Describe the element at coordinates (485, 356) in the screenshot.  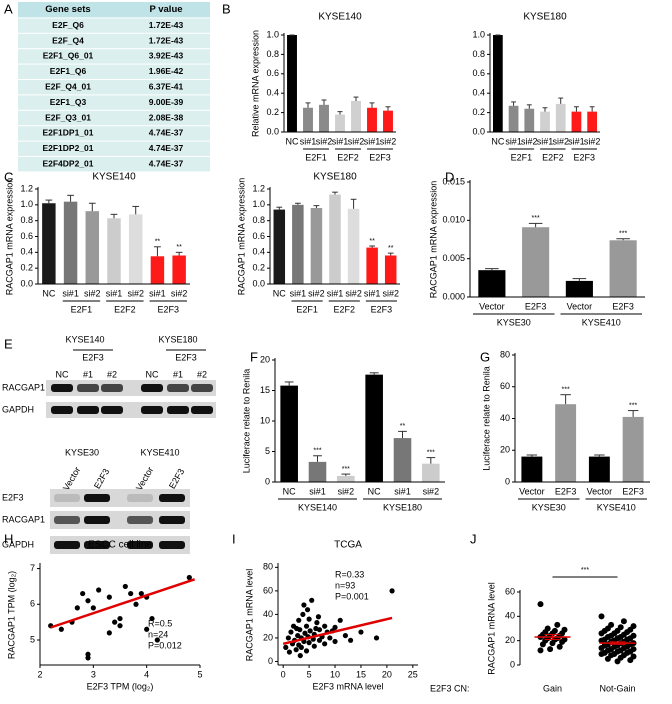
I see `panel-label: G` at that location.